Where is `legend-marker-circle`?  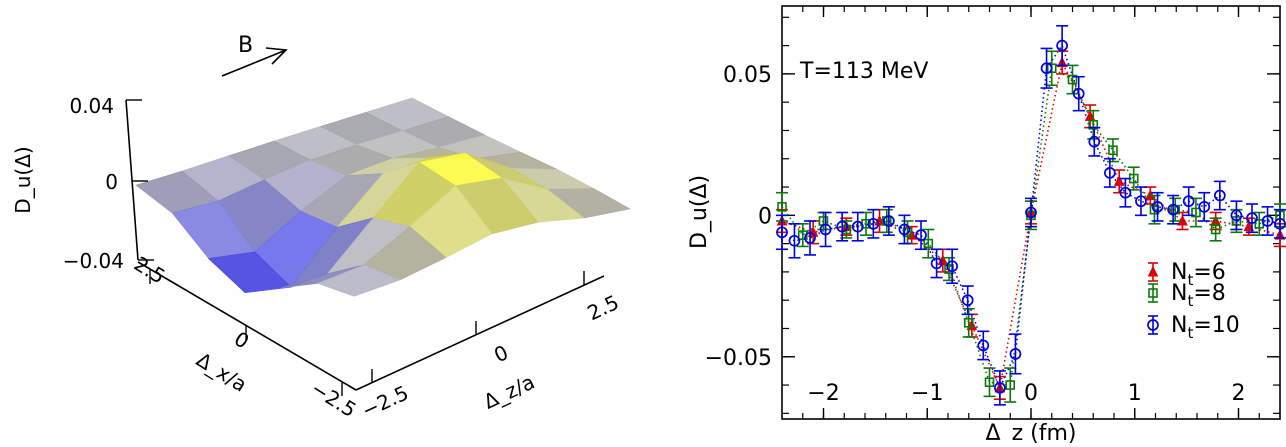
legend-marker-circle is located at coordinates (1153, 325).